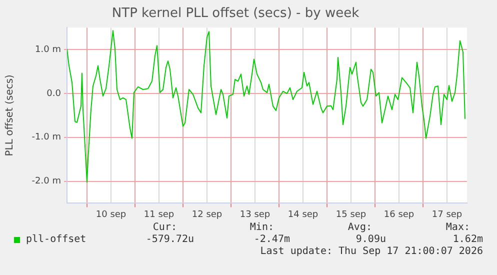 Image resolution: width=497 pixels, height=275 pixels. Describe the element at coordinates (255, 215) in the screenshot. I see `x-tick-label: 13 sep` at that location.